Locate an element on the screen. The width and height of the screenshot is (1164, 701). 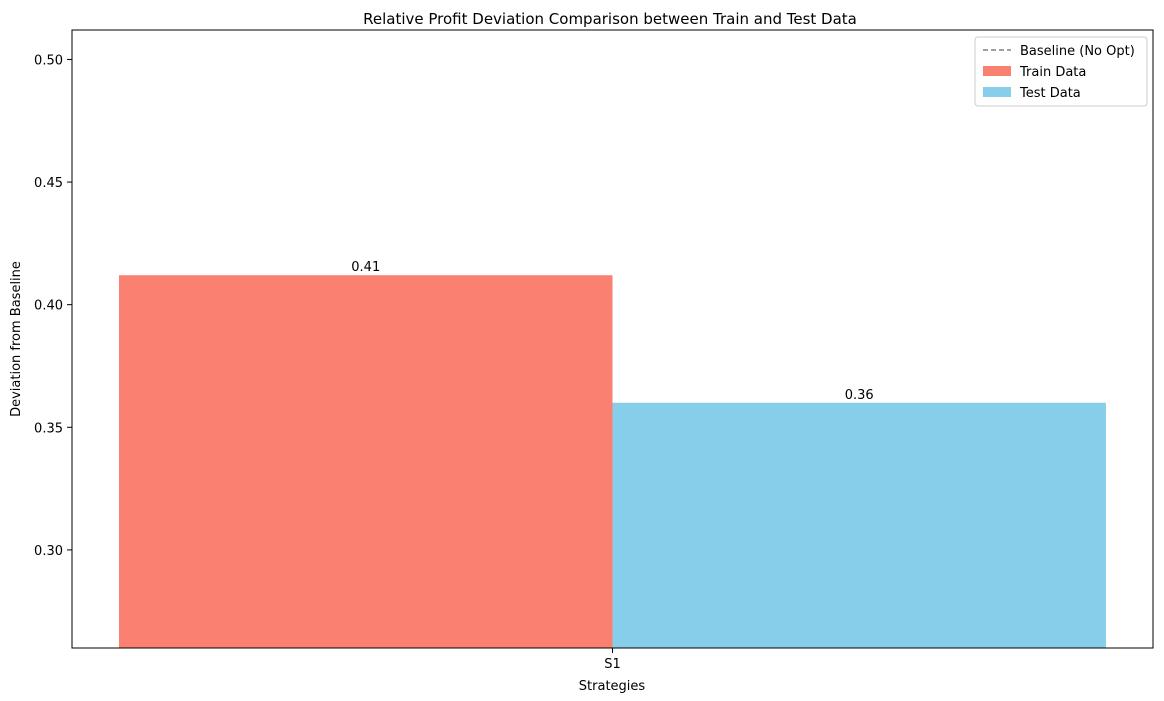
legend-baseline-label: Baseline (No Opt) is located at coordinates (1077, 51).